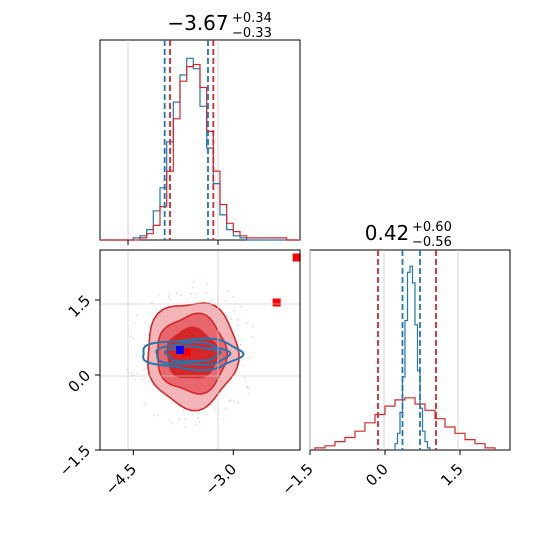 The height and width of the screenshot is (550, 550). Describe the element at coordinates (252, 18) in the screenshot. I see `hist-param1-title-upper: +0.34` at that location.